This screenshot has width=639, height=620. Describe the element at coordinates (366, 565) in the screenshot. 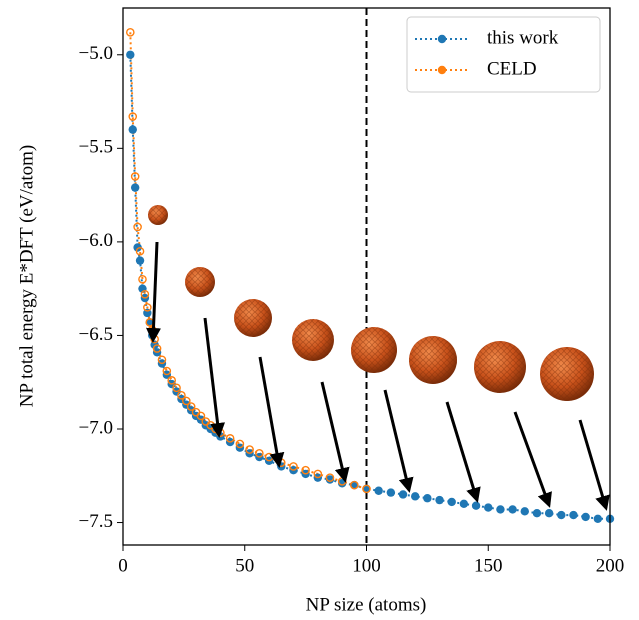

I see `x-tick-label: 100` at that location.